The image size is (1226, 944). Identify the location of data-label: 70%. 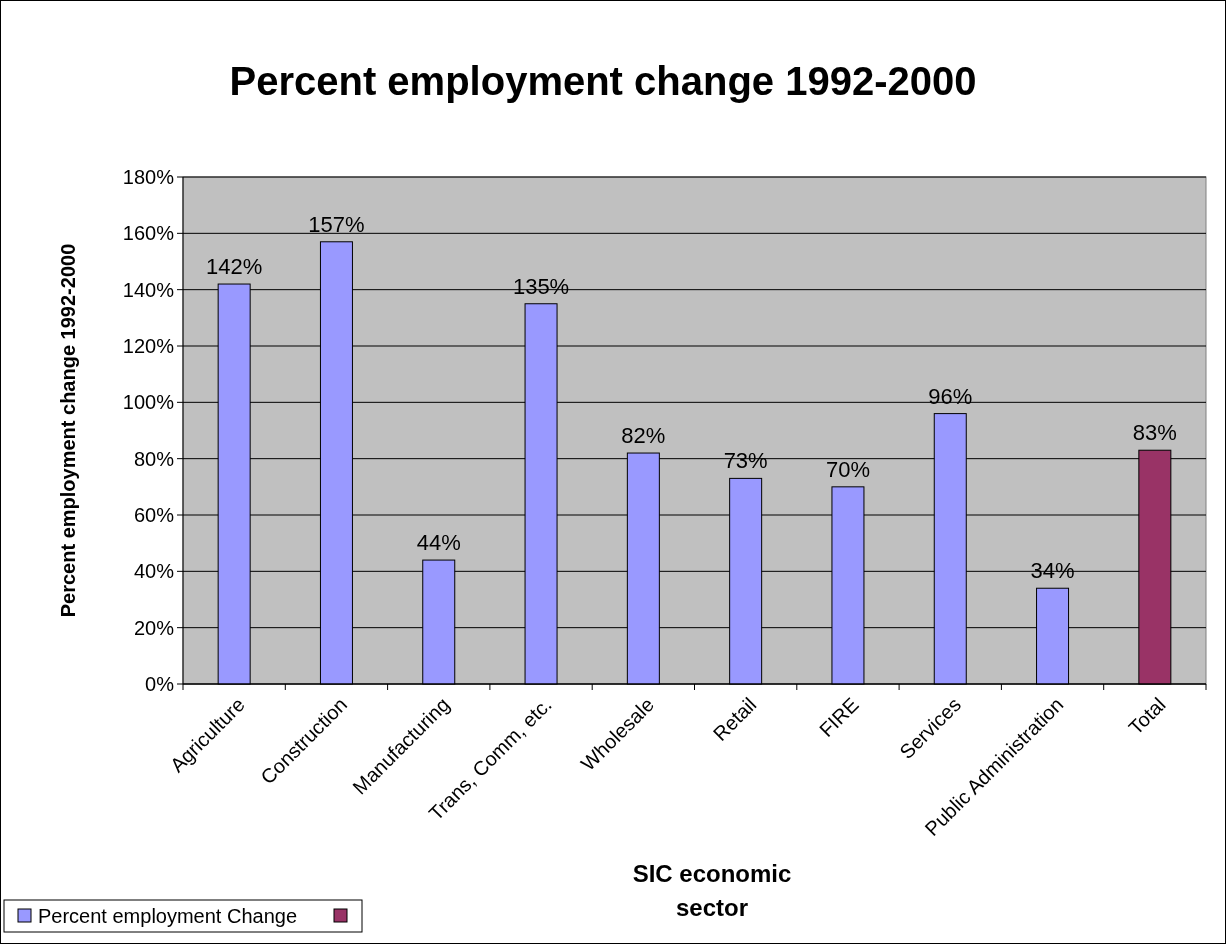
(847, 469).